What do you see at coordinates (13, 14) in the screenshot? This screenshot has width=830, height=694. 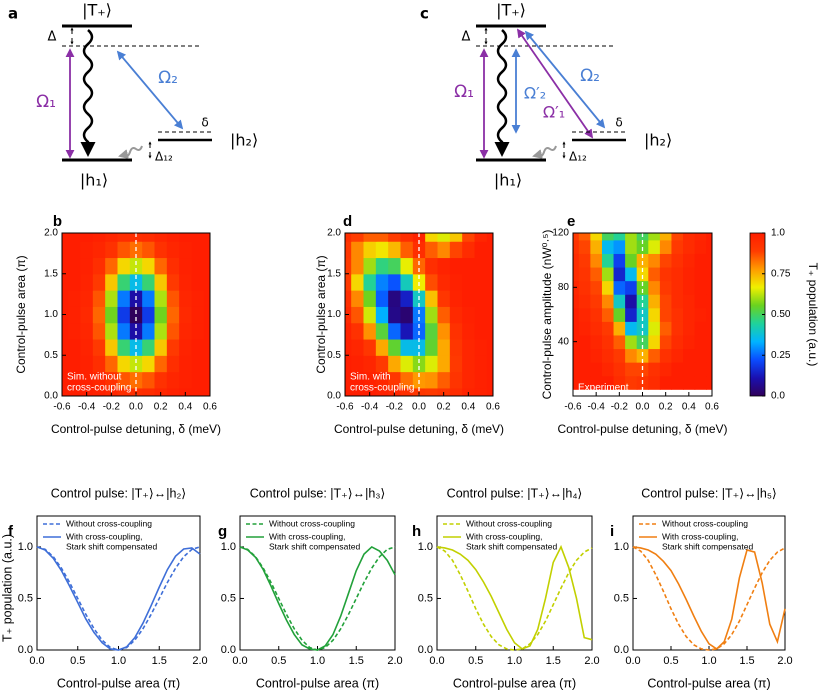 I see `panel-label: a` at bounding box center [13, 14].